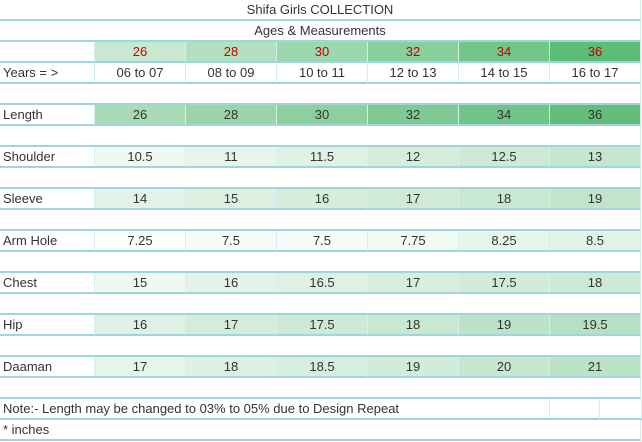 This screenshot has width=642, height=442. I want to click on footnote: * inches, so click(320, 430).